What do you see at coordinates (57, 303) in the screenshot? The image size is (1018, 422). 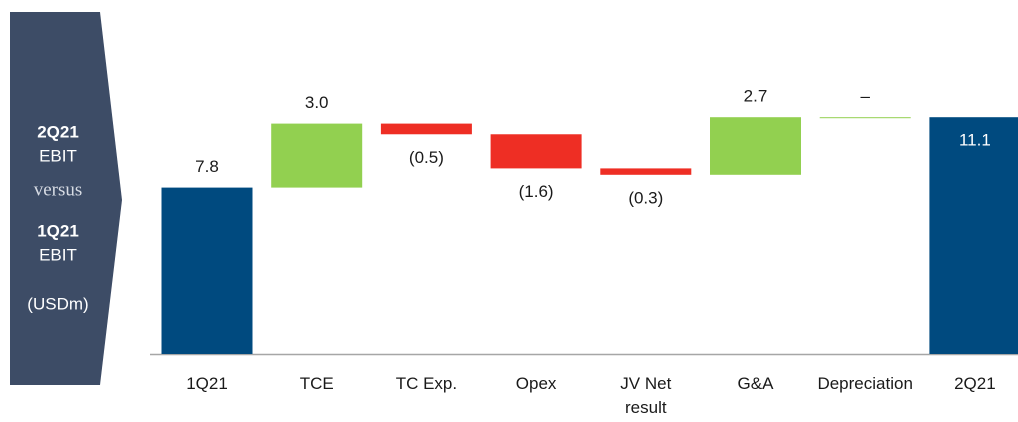 I see `panel-text: (USDm)` at bounding box center [57, 303].